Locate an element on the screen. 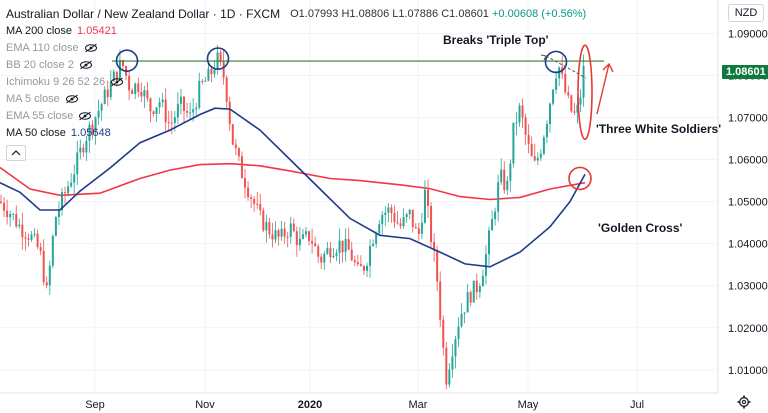  collapse-legend-button is located at coordinates (16, 153).